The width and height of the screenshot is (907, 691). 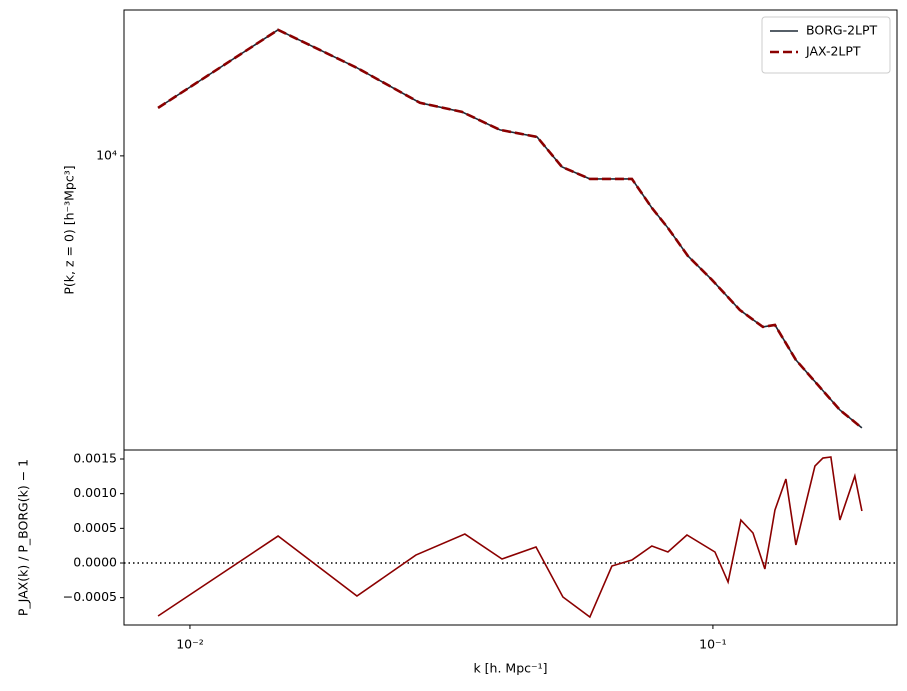 What do you see at coordinates (713, 644) in the screenshot?
I see `x-tick-label: 10⁻¹` at bounding box center [713, 644].